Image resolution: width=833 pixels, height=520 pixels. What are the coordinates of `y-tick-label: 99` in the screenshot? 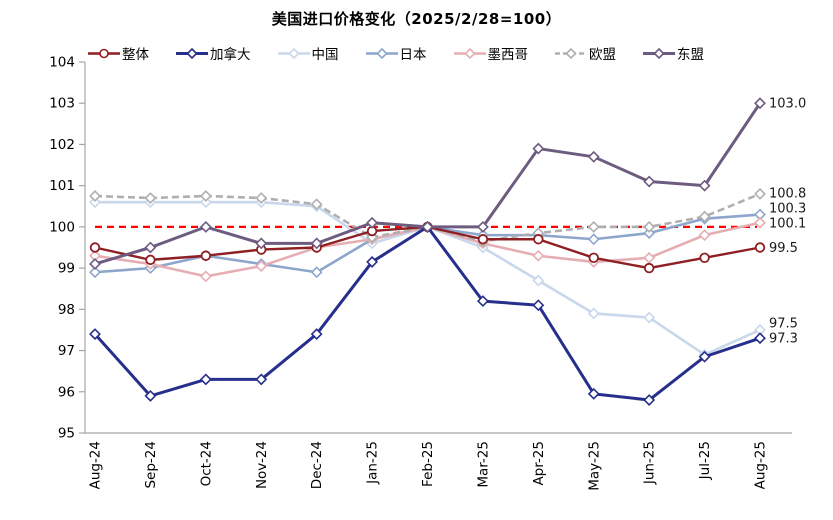 It's located at (66, 269).